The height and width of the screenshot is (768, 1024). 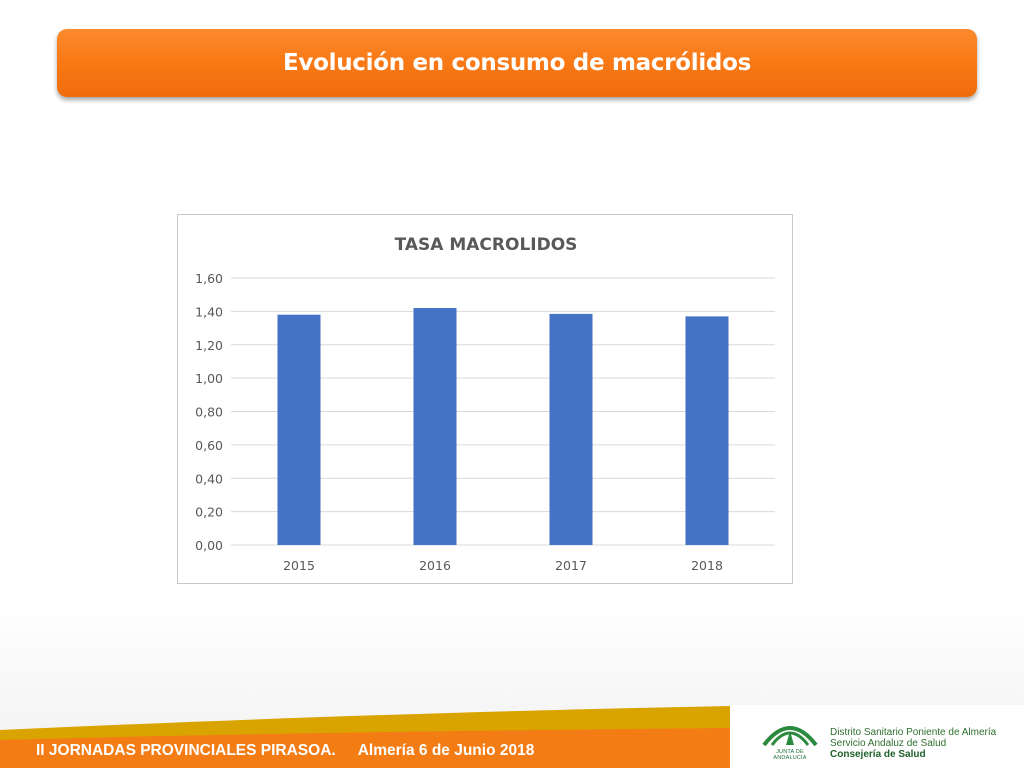 What do you see at coordinates (209, 378) in the screenshot?
I see `y-tick-label: 1,00` at bounding box center [209, 378].